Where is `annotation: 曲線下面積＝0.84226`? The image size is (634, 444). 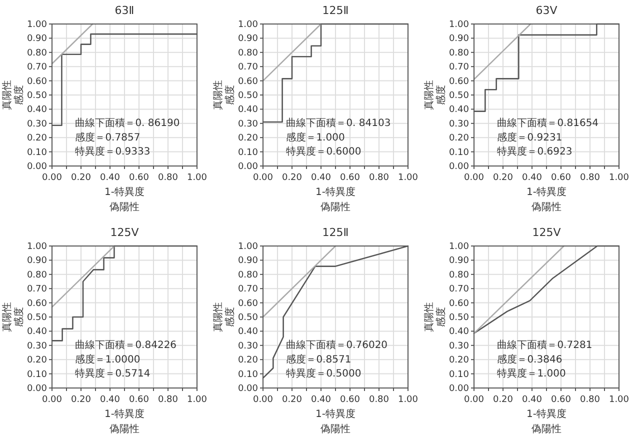
annotation: 曲線下面積＝0.84226 is located at coordinates (126, 345).